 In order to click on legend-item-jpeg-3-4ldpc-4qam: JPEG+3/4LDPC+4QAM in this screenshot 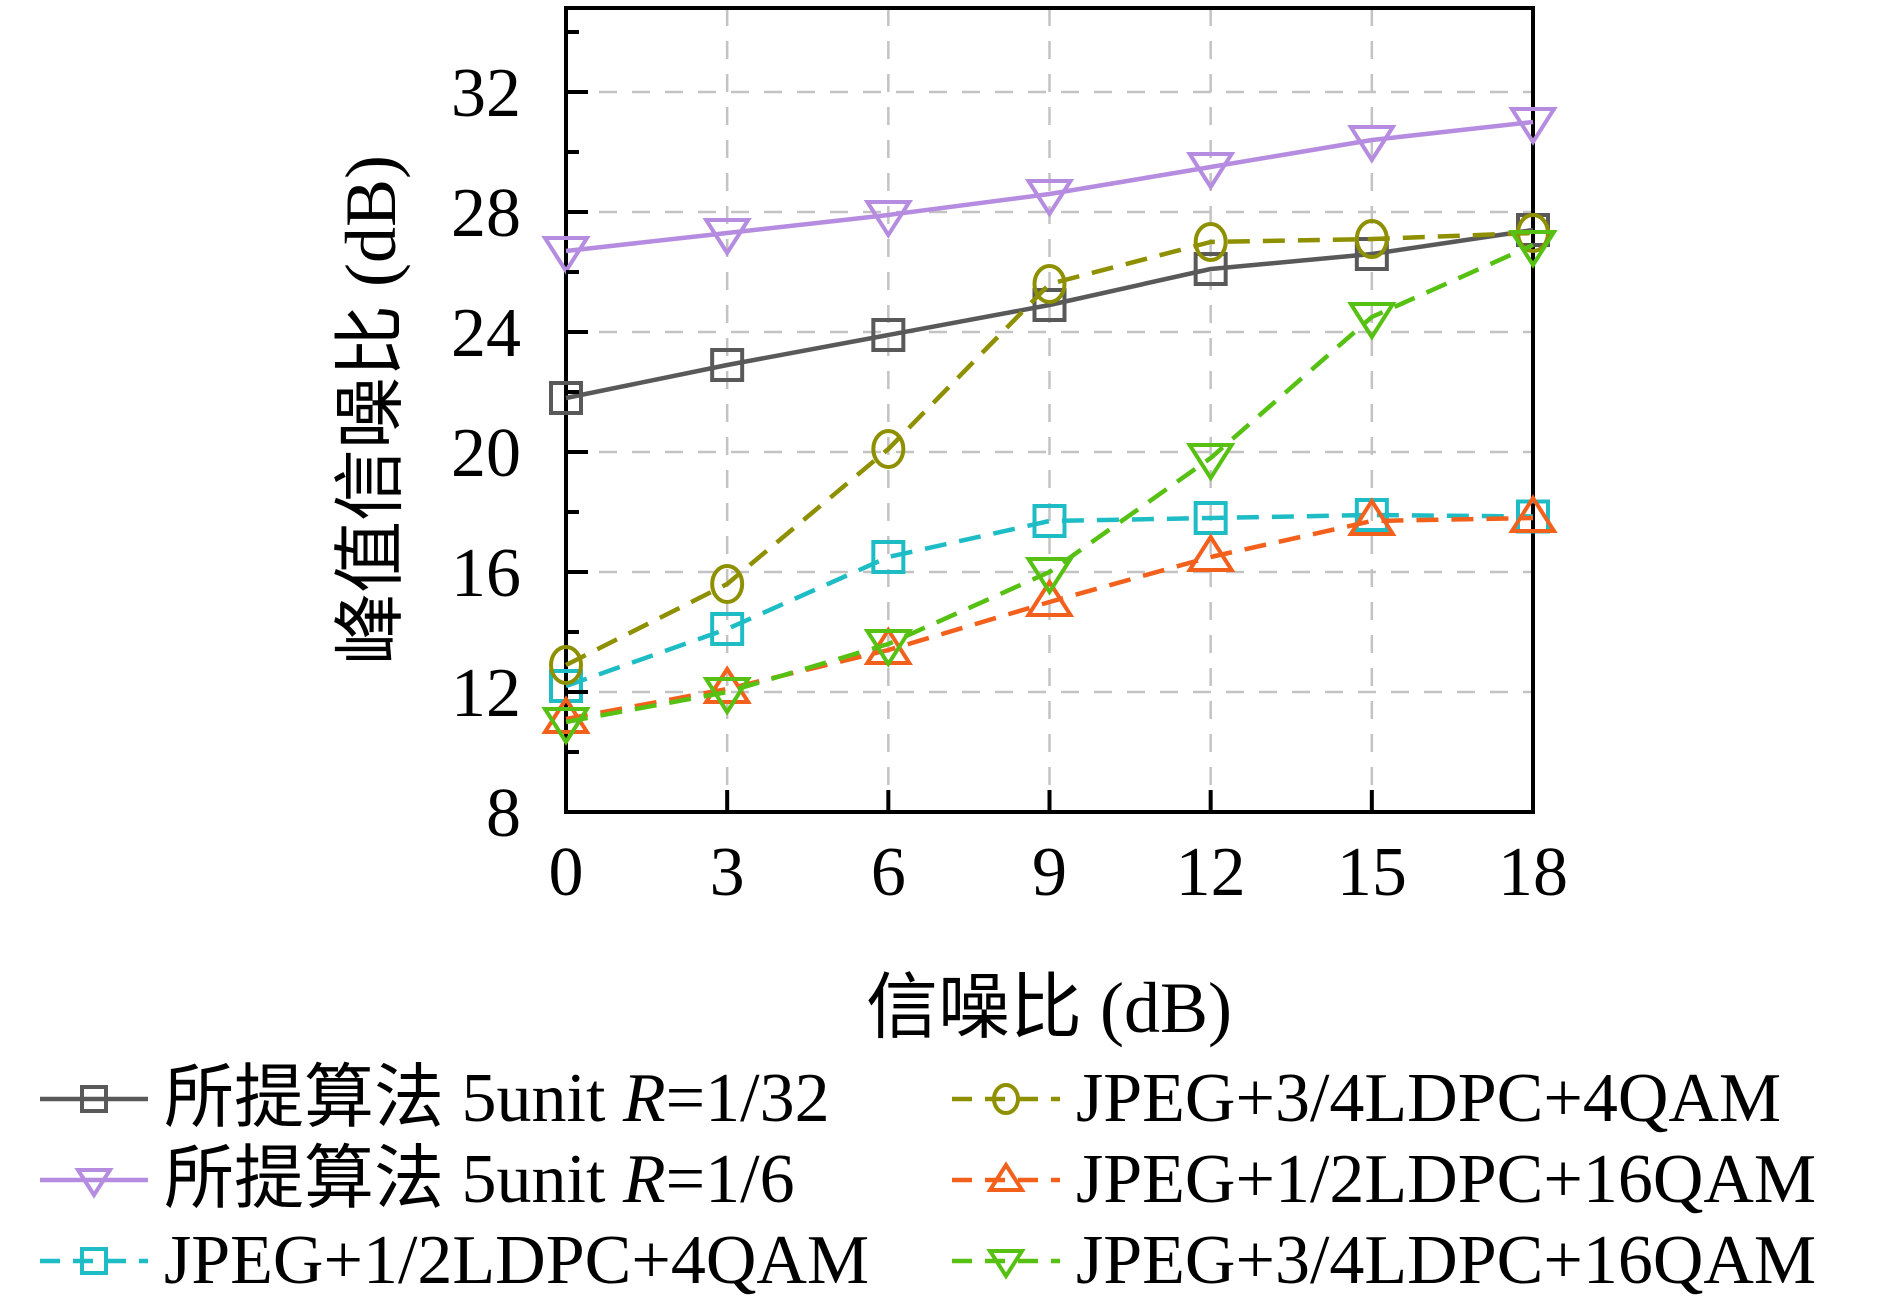, I will do `click(1409, 1098)`.